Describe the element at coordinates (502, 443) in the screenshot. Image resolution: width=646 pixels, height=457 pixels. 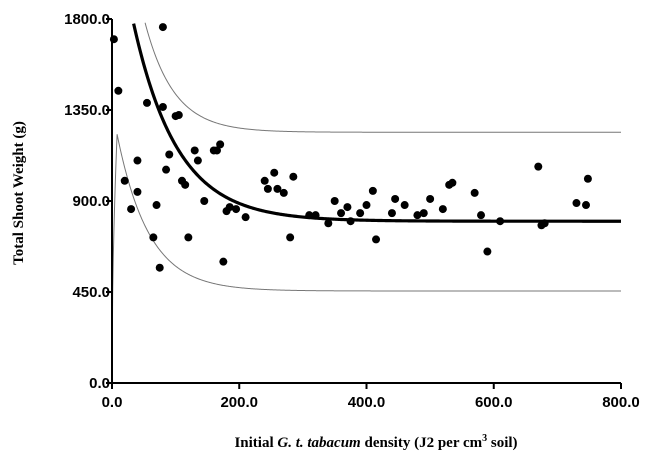
I see `x-axis-title-post: soil)` at that location.